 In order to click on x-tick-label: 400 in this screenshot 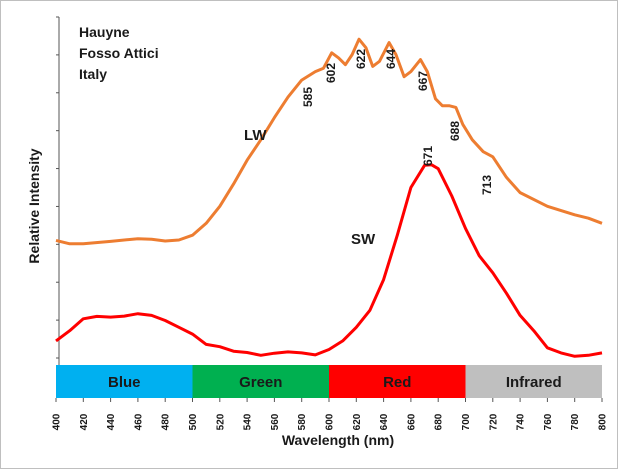, I will do `click(57, 421)`.